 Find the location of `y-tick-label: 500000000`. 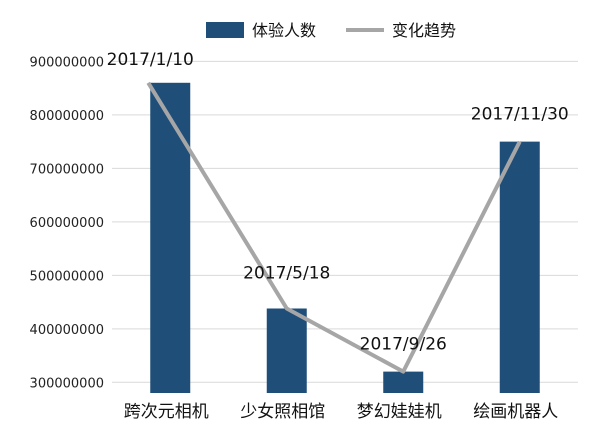

y-tick-label: 500000000 is located at coordinates (67, 276).